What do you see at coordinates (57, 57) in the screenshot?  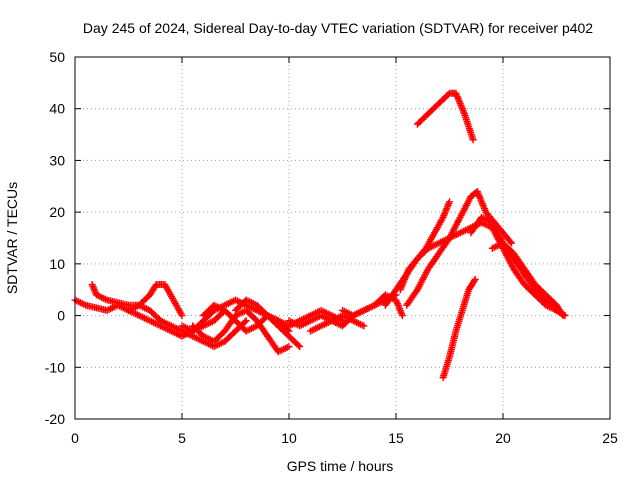 I see `y-tick-label: 50` at bounding box center [57, 57].